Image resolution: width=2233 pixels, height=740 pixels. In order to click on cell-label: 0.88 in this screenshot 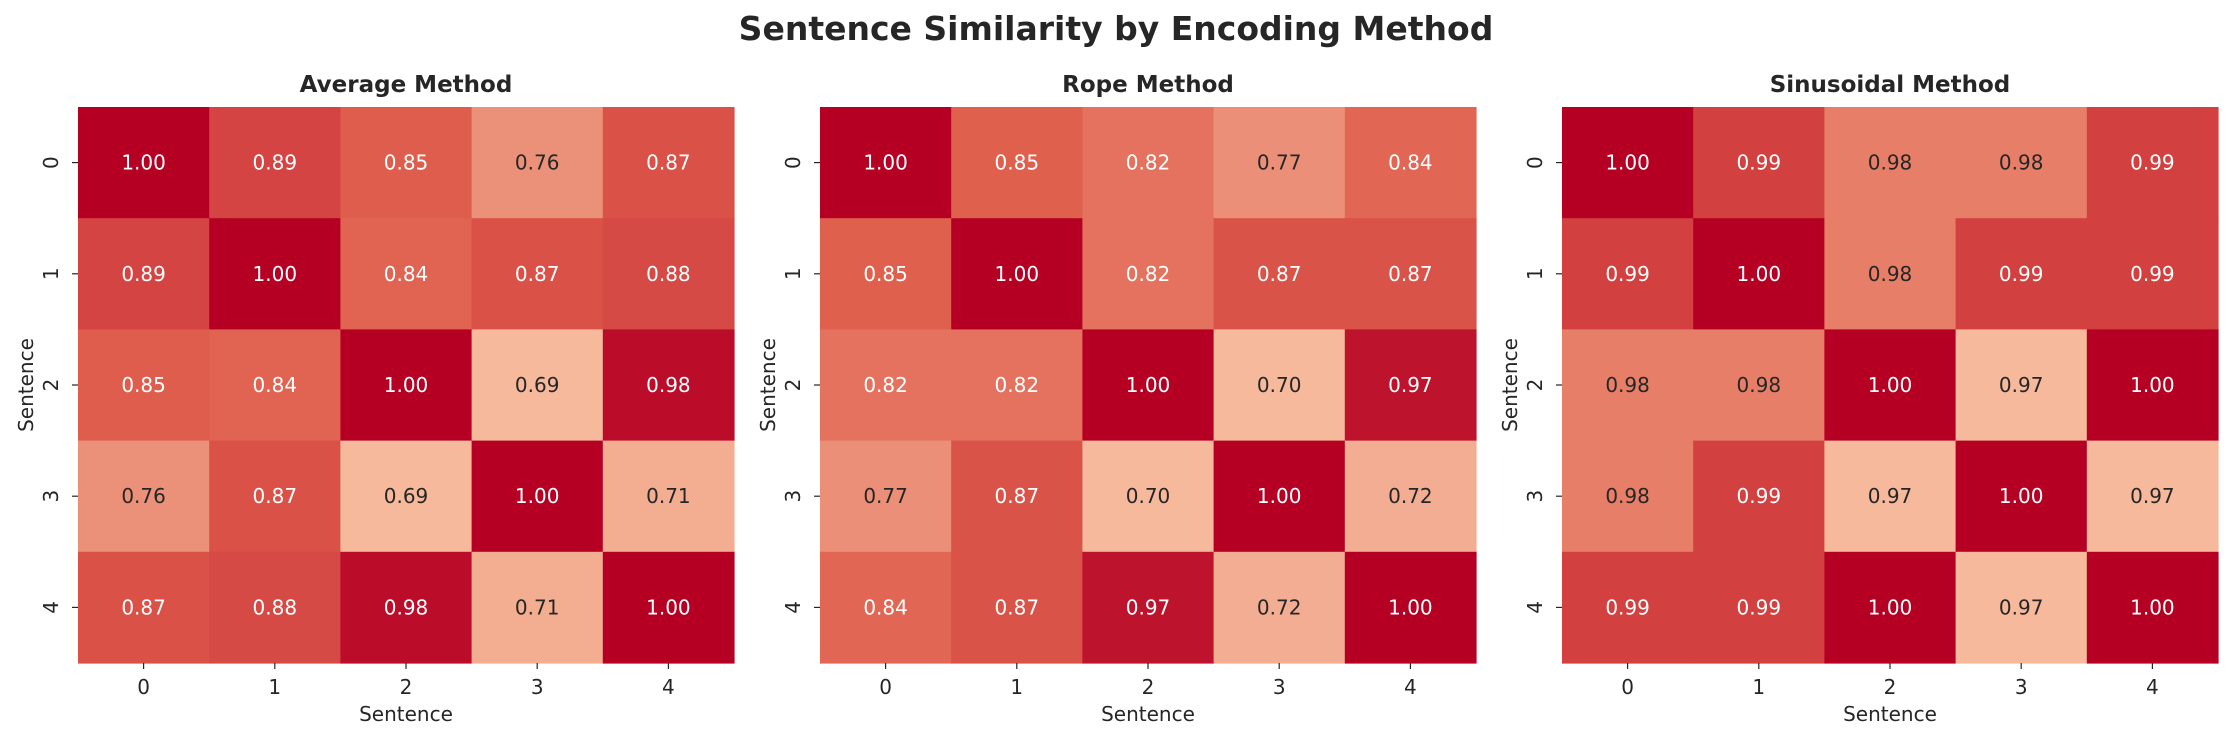, I will do `click(668, 274)`.